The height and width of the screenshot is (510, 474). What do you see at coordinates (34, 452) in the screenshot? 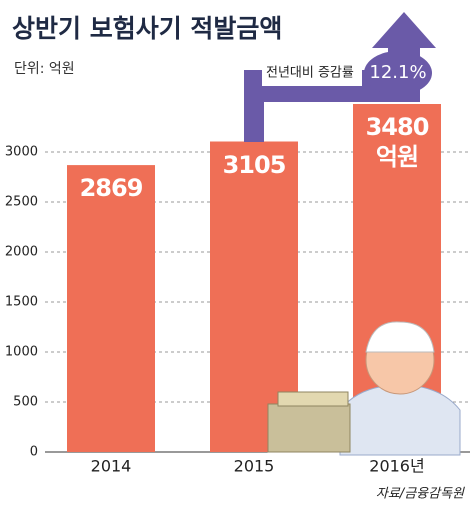
I see `y-tick-label: 0` at bounding box center [34, 452].